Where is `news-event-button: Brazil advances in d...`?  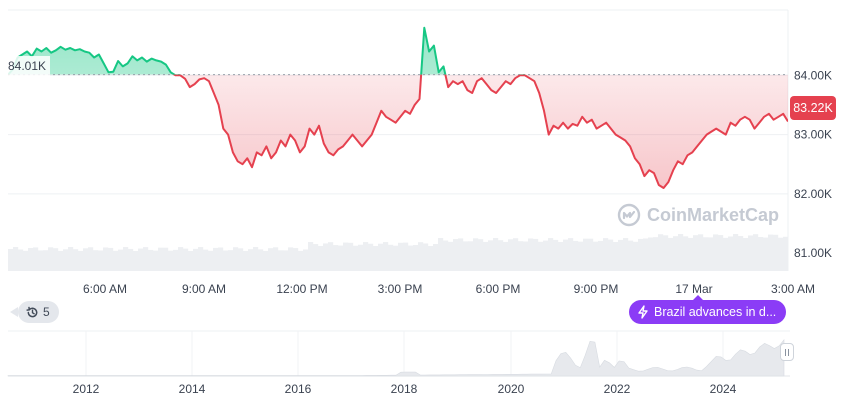 news-event-button: Brazil advances in d... is located at coordinates (708, 309).